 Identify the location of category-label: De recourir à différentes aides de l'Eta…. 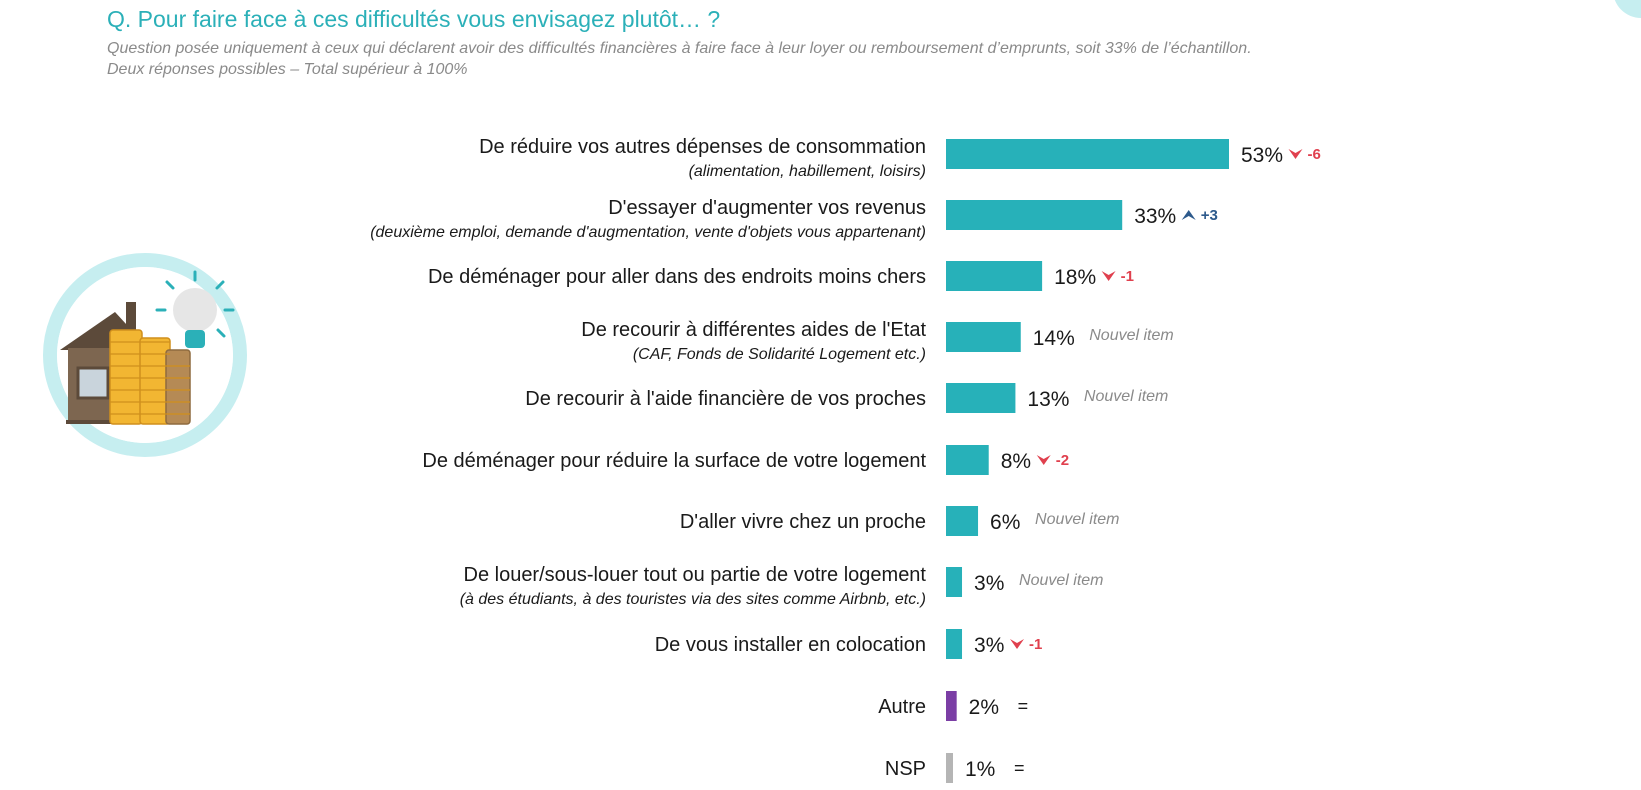
(753, 330).